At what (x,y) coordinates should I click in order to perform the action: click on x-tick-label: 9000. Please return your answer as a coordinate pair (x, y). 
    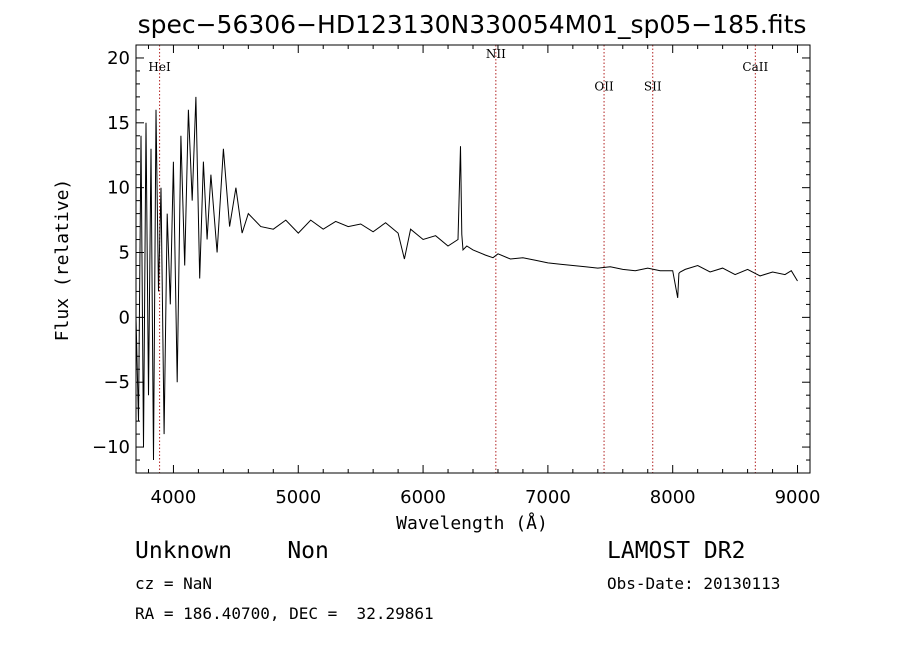
    Looking at the image, I should click on (798, 497).